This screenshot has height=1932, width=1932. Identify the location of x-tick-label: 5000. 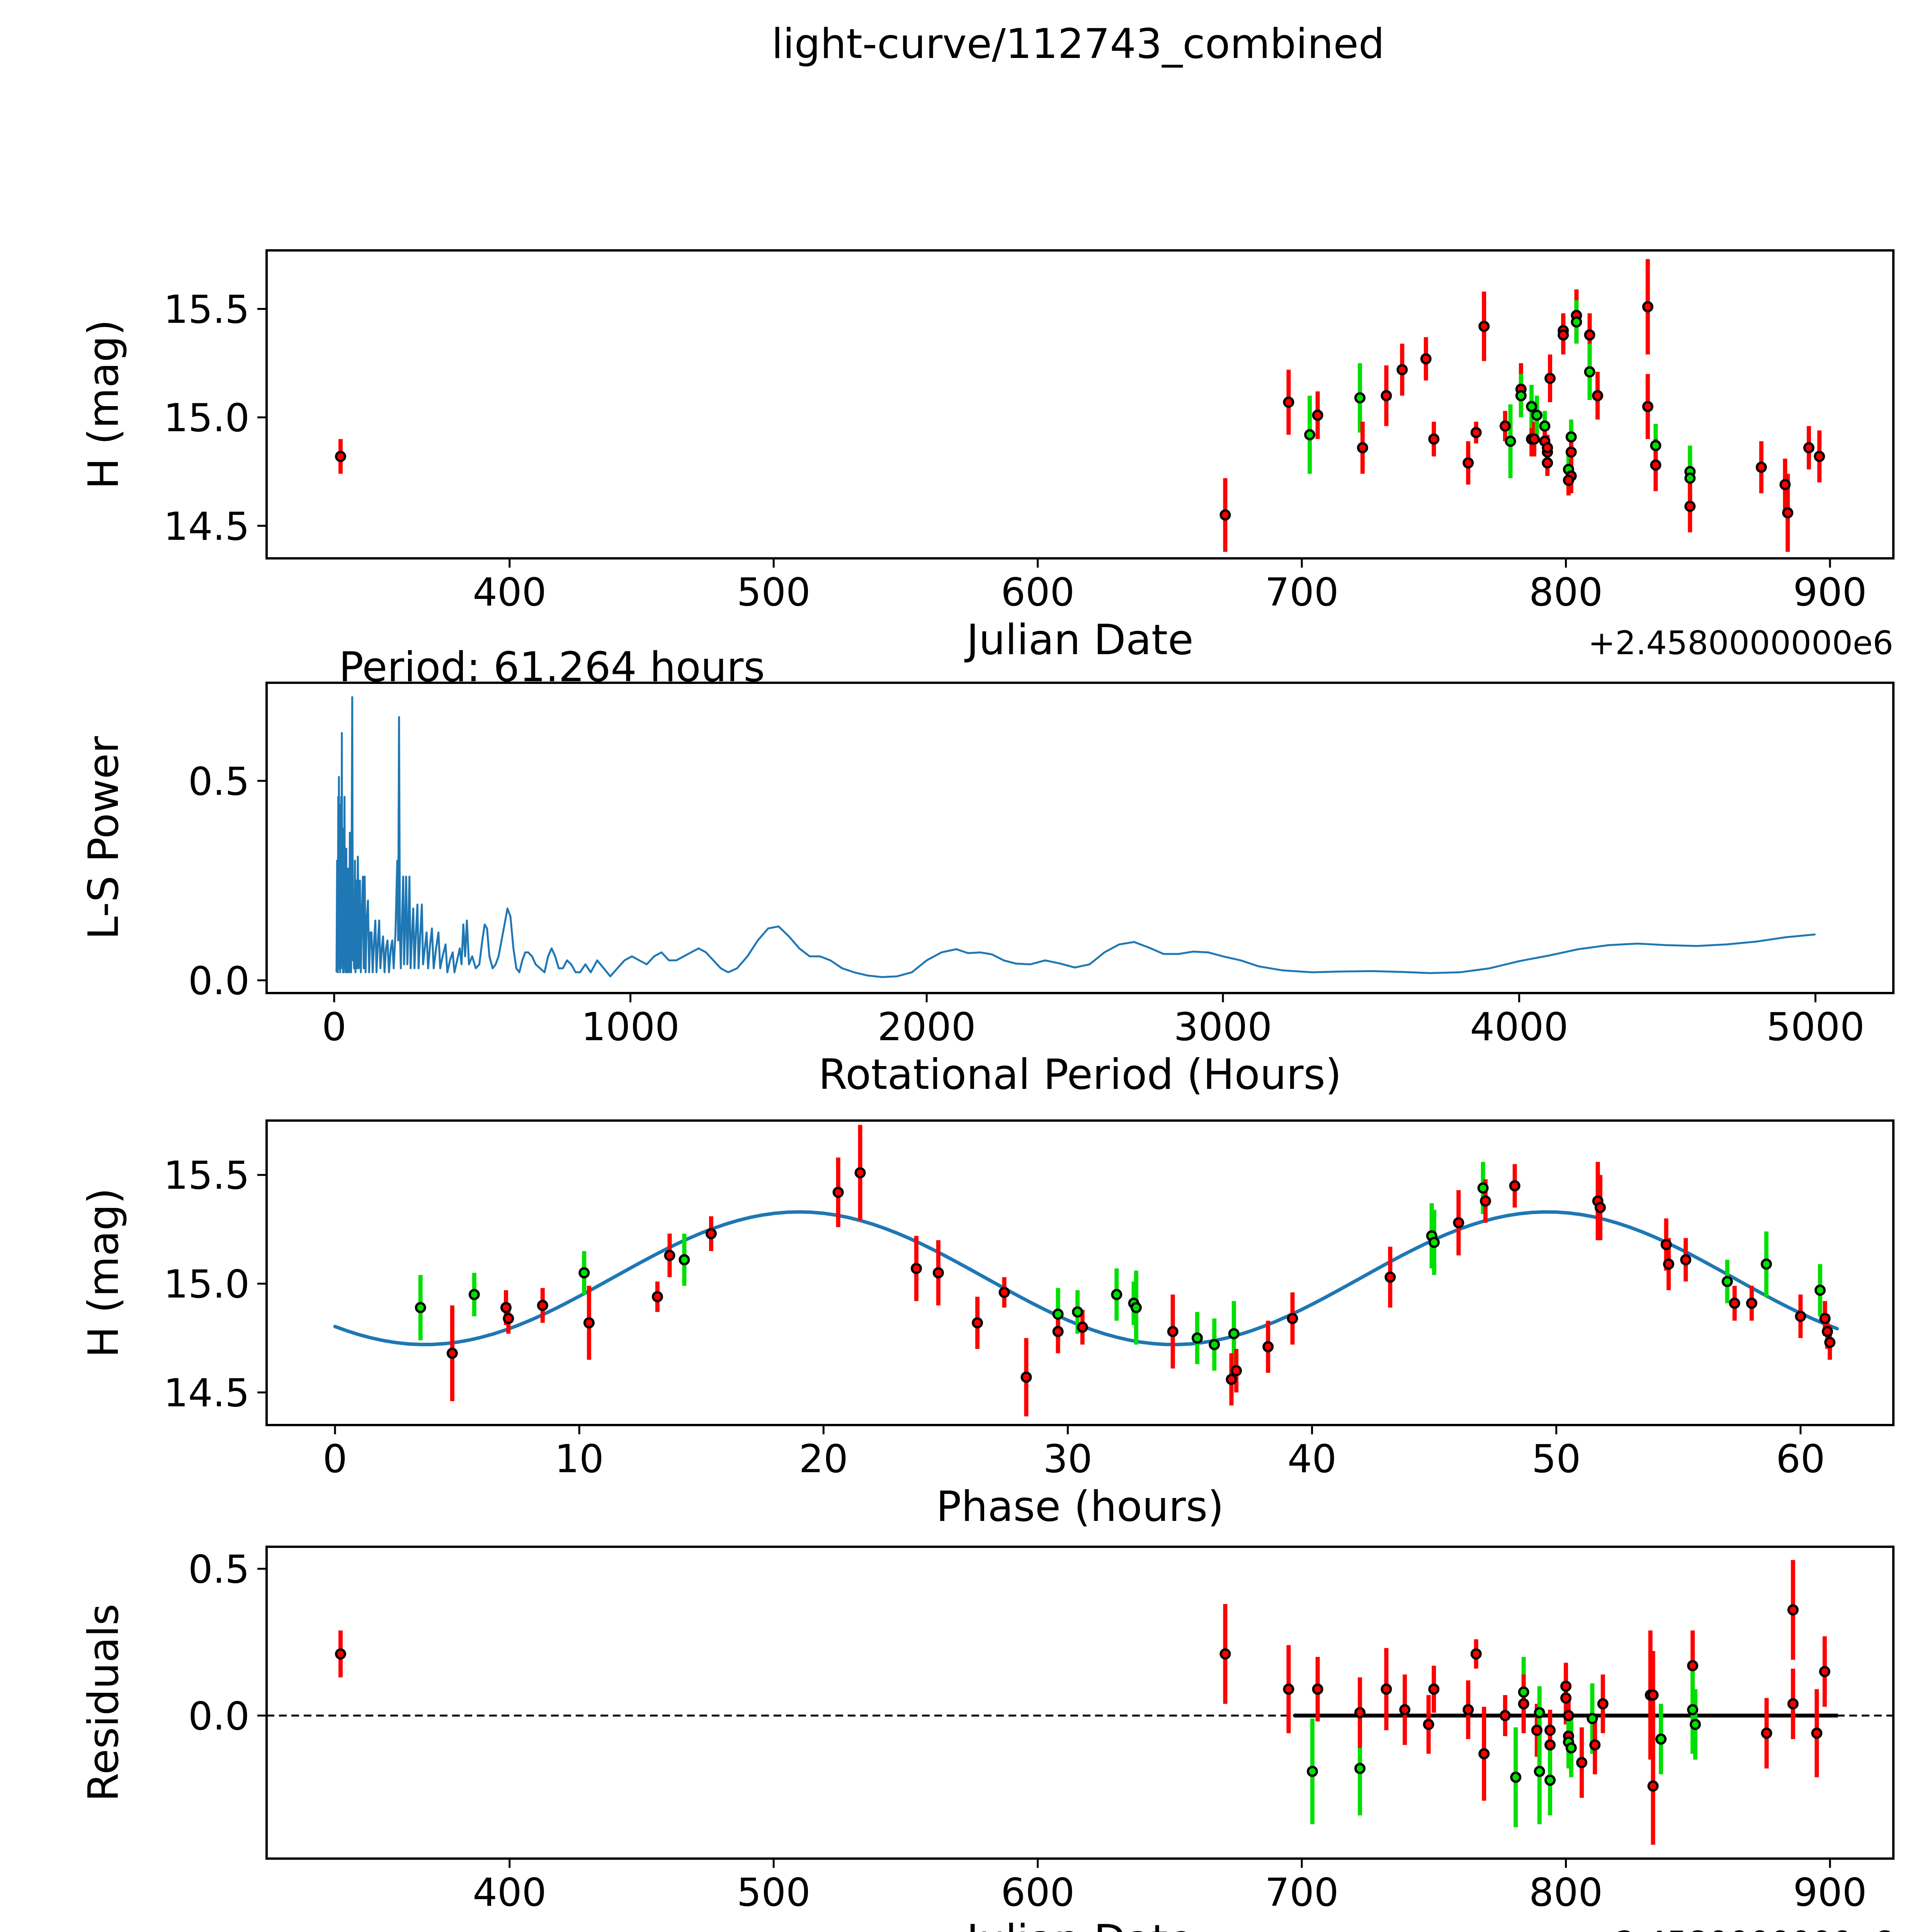
(1815, 1027).